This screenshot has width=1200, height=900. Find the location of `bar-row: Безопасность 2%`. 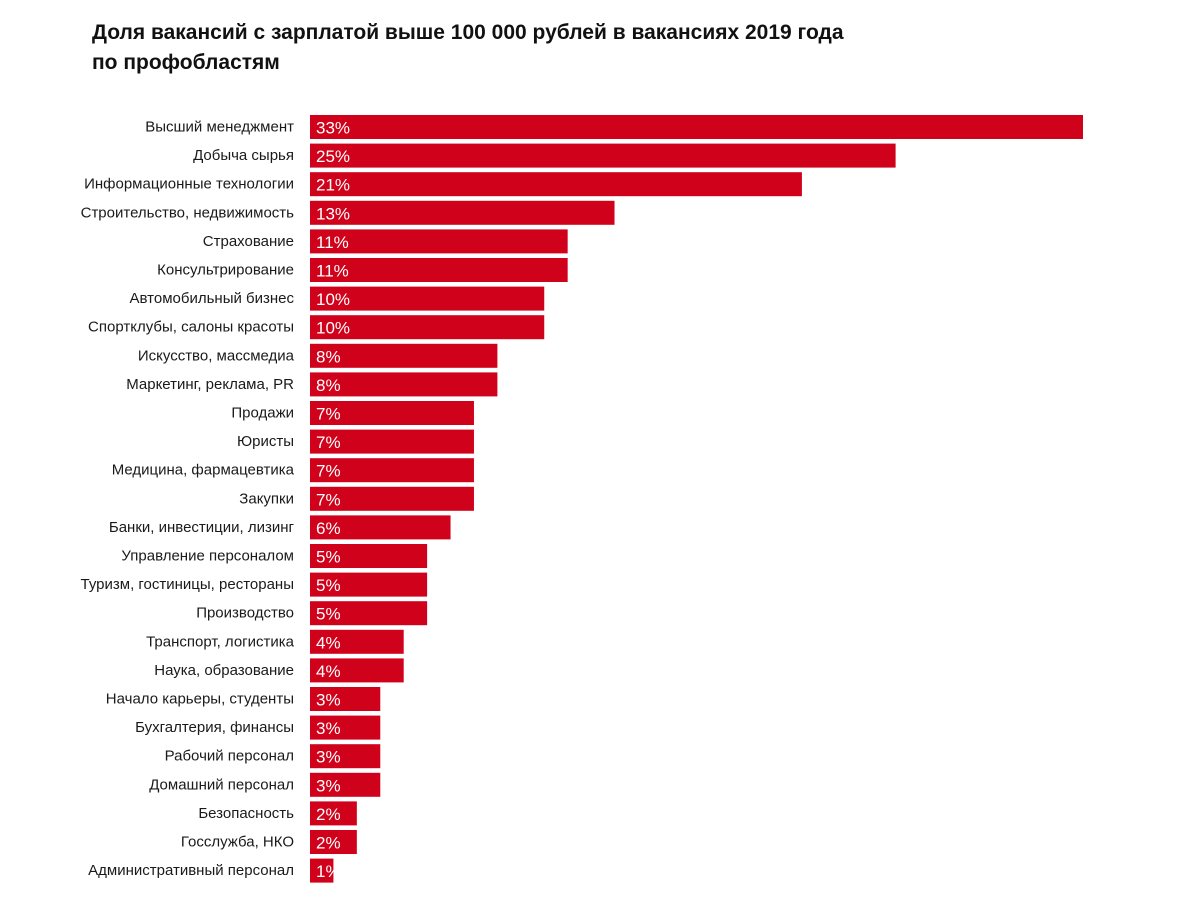

bar-row: Безопасность 2% is located at coordinates (277, 813).